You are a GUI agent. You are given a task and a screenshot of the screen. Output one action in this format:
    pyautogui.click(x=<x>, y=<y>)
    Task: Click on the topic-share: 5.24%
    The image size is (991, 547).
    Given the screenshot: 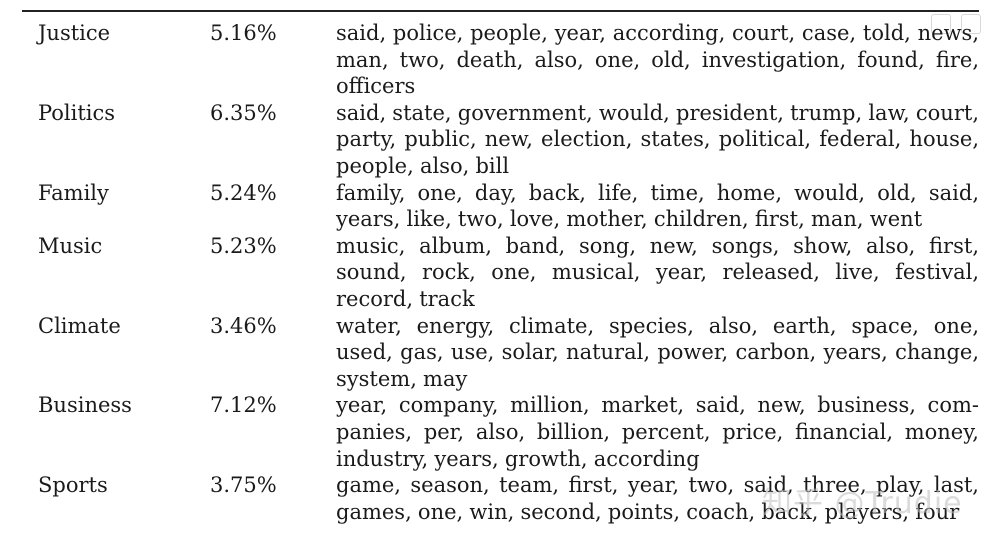 What is the action you would take?
    pyautogui.click(x=243, y=192)
    